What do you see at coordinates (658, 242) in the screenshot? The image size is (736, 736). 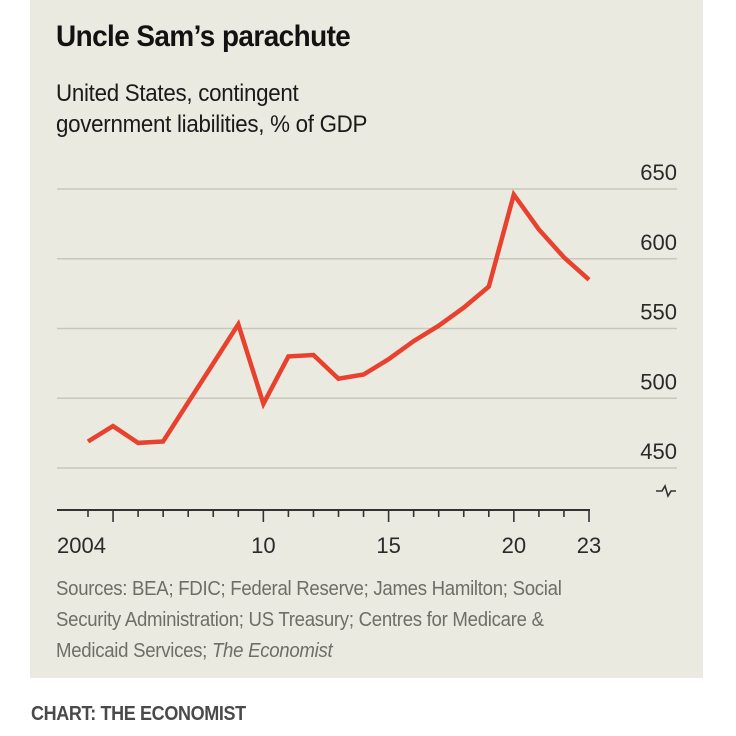 I see `y-tick-label: 600` at bounding box center [658, 242].